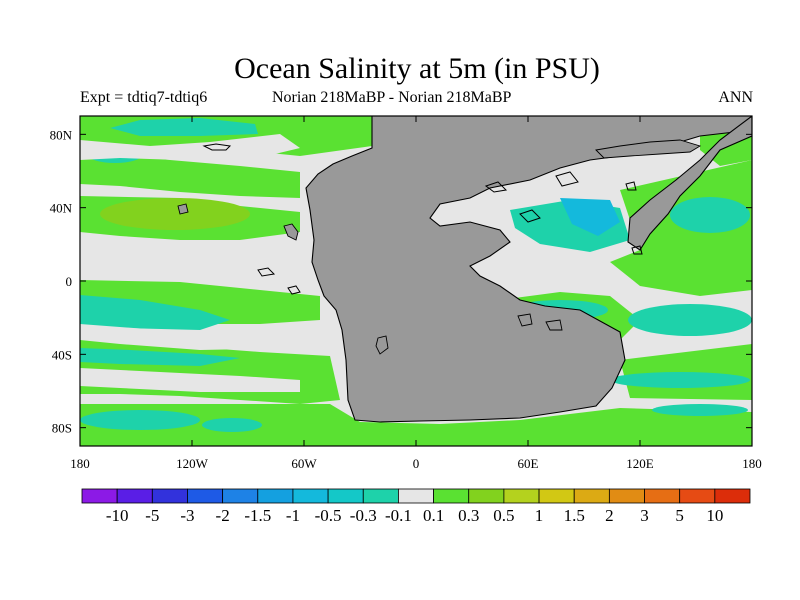 The width and height of the screenshot is (800, 600). What do you see at coordinates (152, 515) in the screenshot?
I see `colorbar-label: -5` at bounding box center [152, 515].